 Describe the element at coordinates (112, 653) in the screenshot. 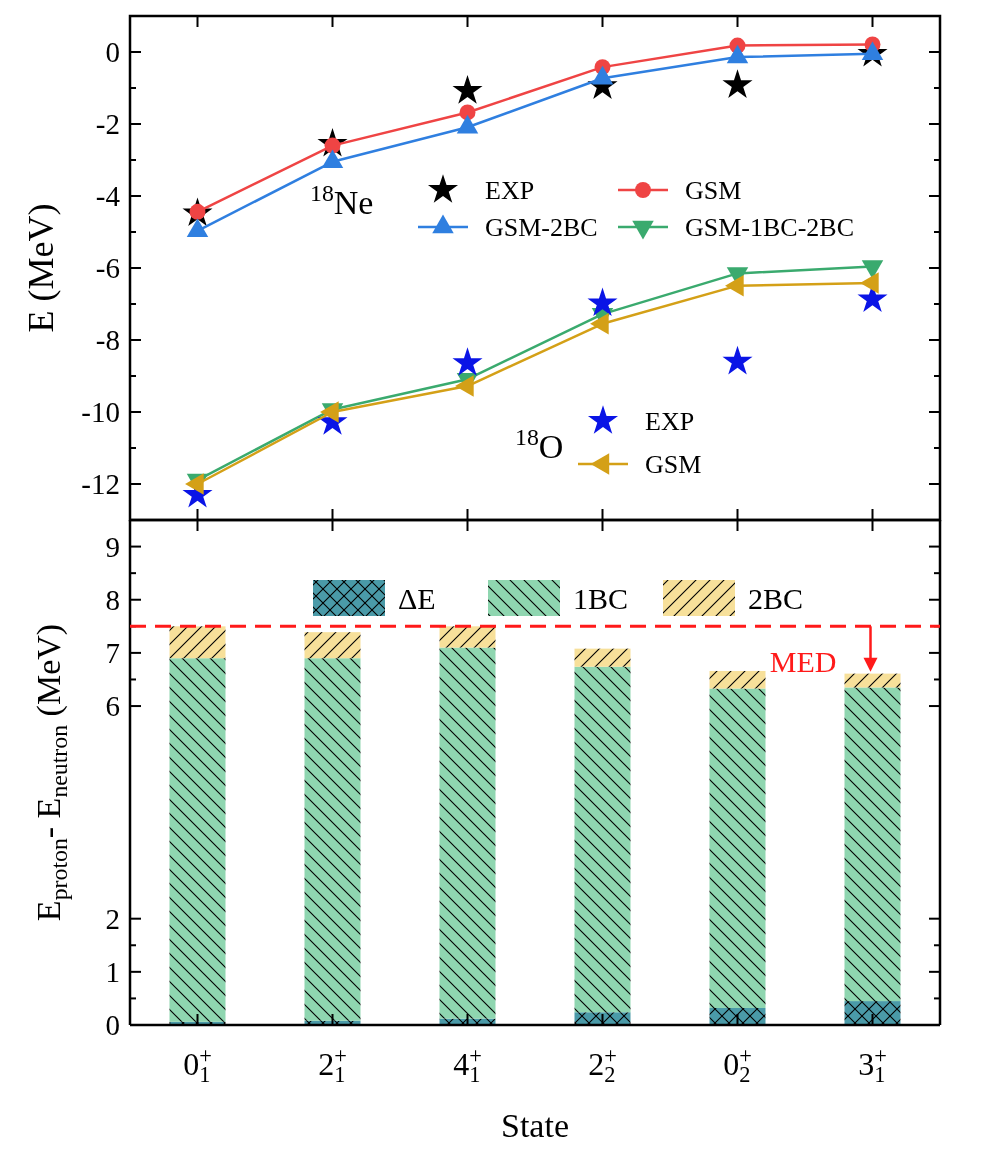

I see `y-tick-label: 7` at that location.